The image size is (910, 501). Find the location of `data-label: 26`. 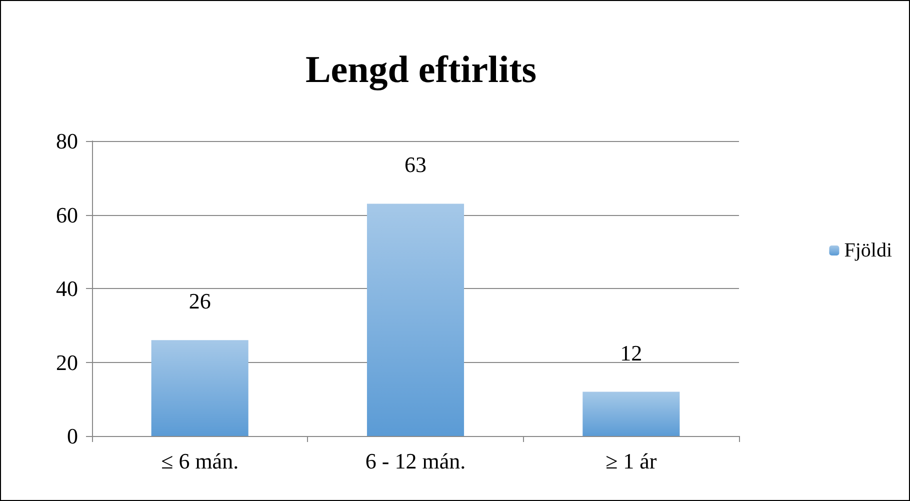

data-label: 26 is located at coordinates (199, 301).